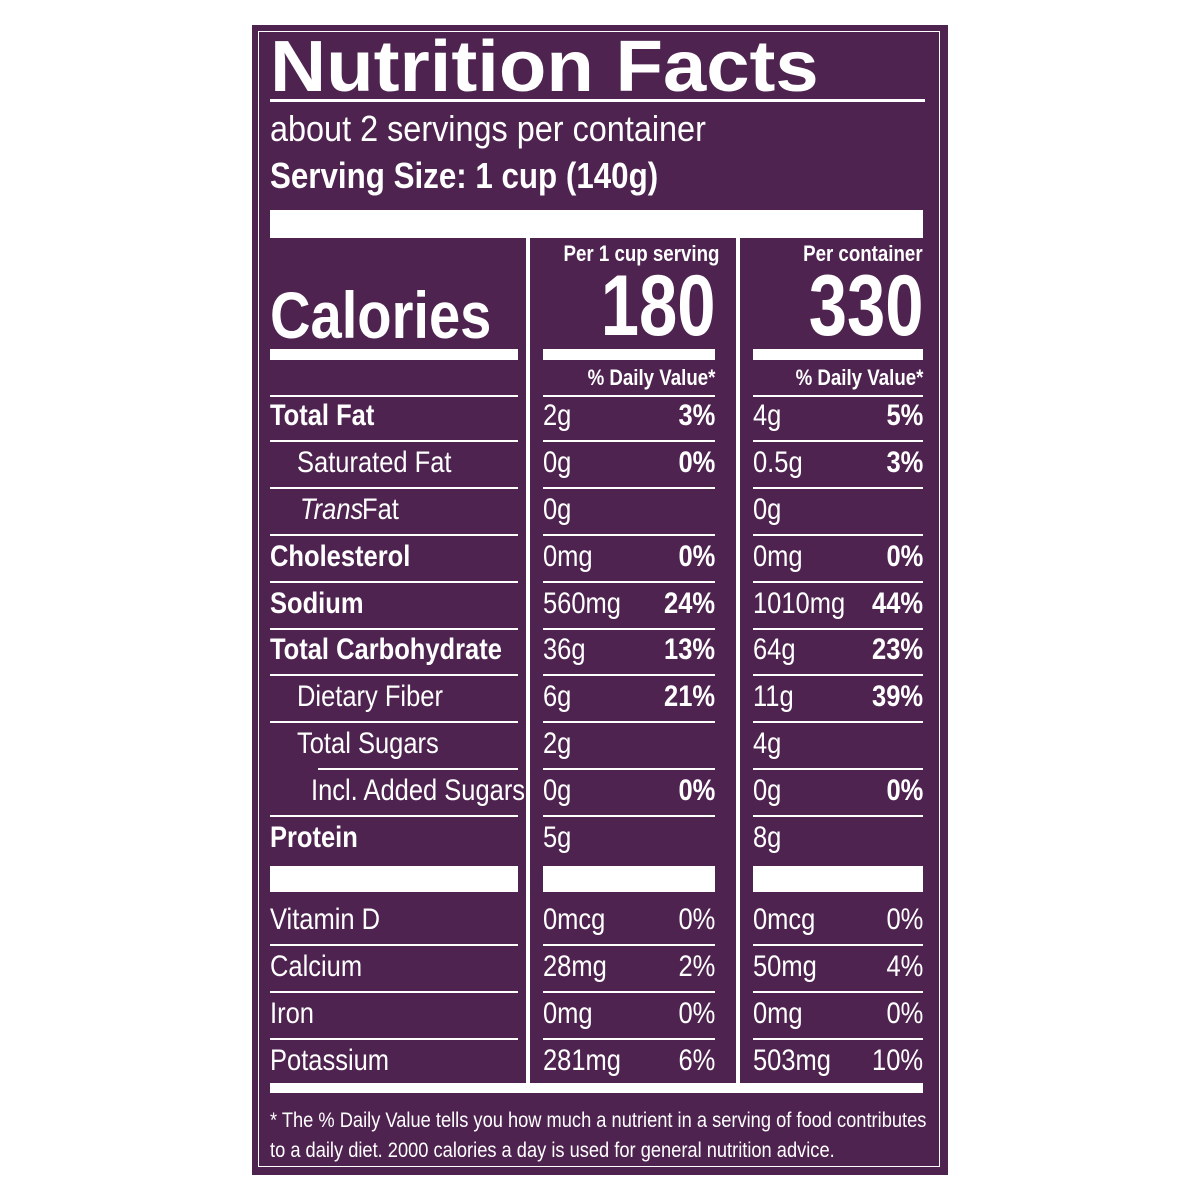  I want to click on amount: 0.5g, so click(778, 463).